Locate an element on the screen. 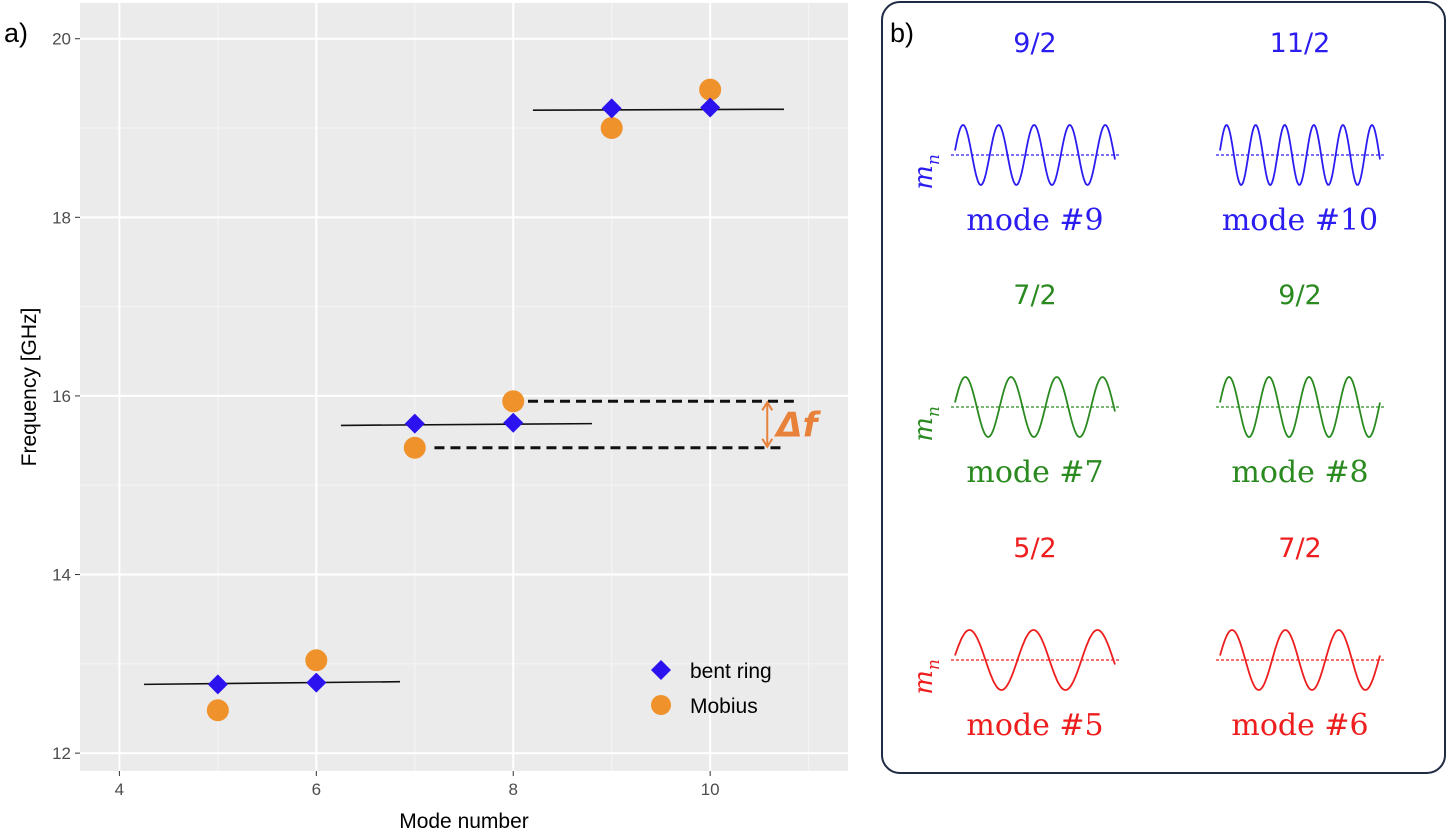  x-tick-label: 4 is located at coordinates (119, 789).